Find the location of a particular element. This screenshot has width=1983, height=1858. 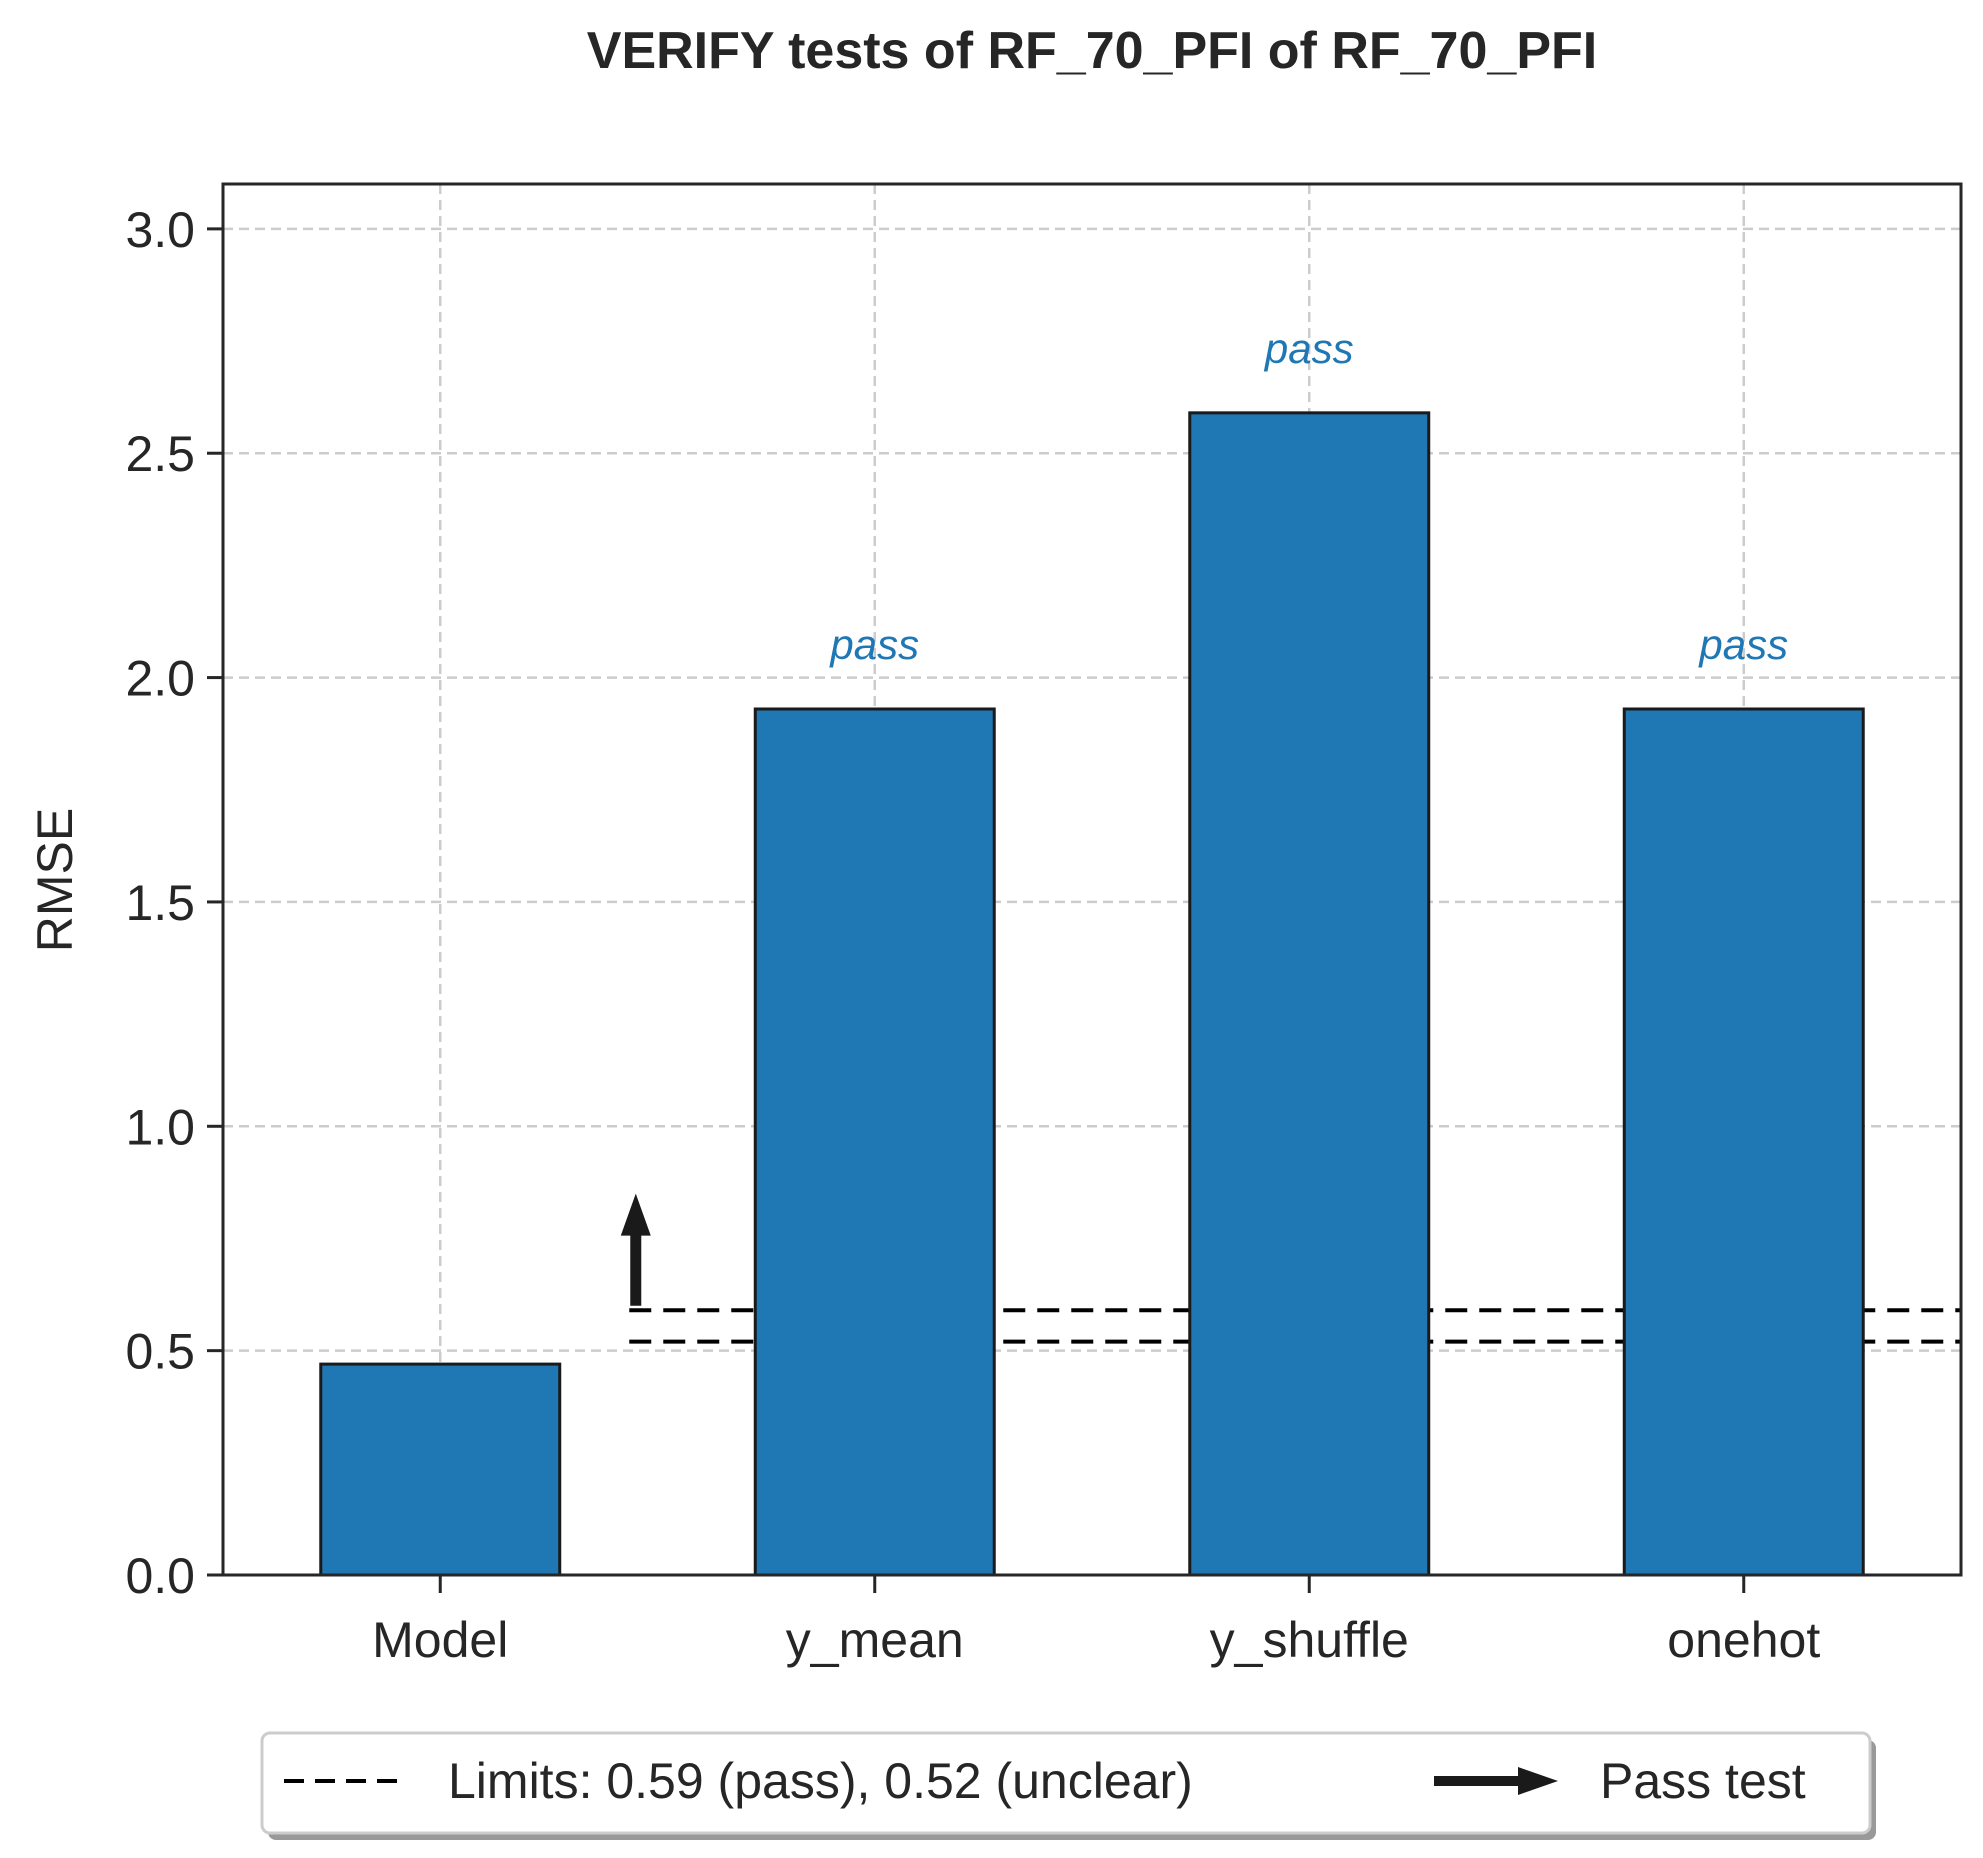

x-tick-label: onehot is located at coordinates (1743, 1640).